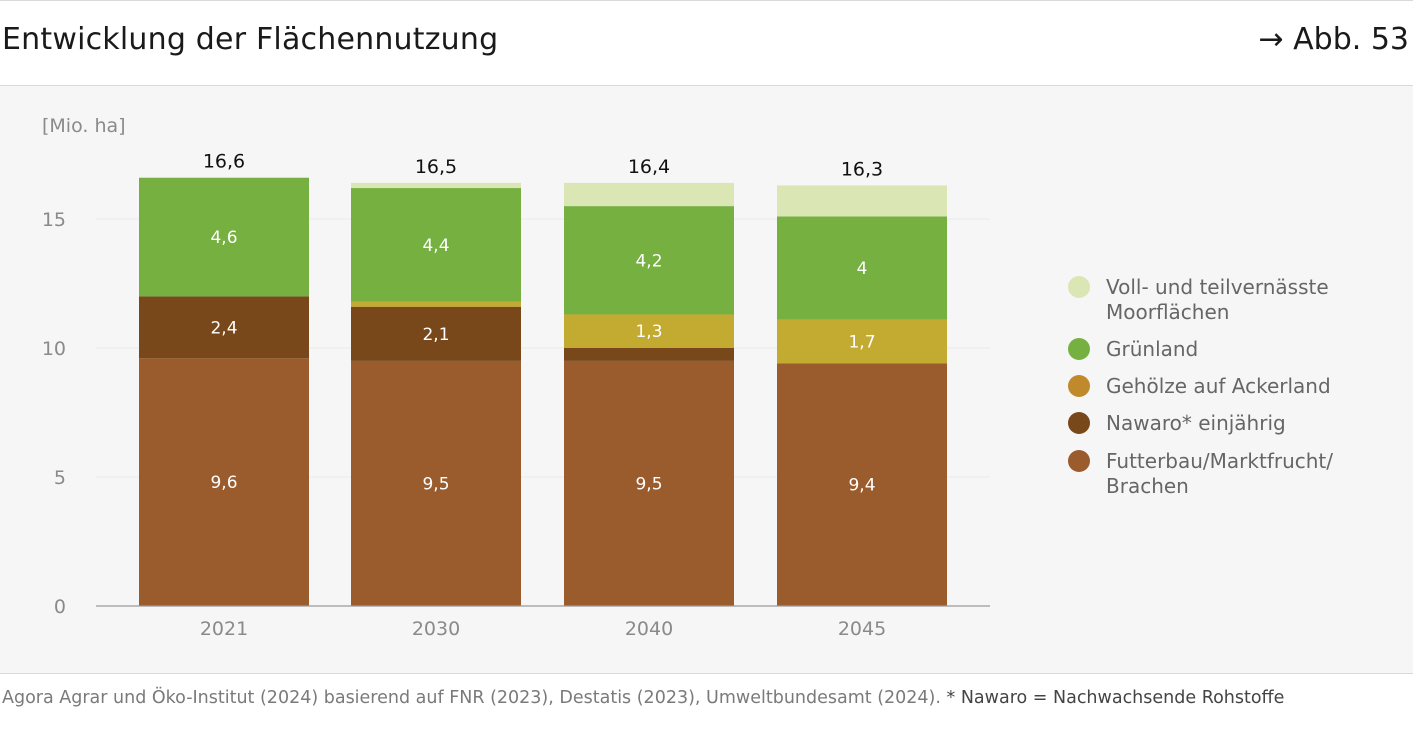  I want to click on y-axis-label: [Mio. ha], so click(84, 126).